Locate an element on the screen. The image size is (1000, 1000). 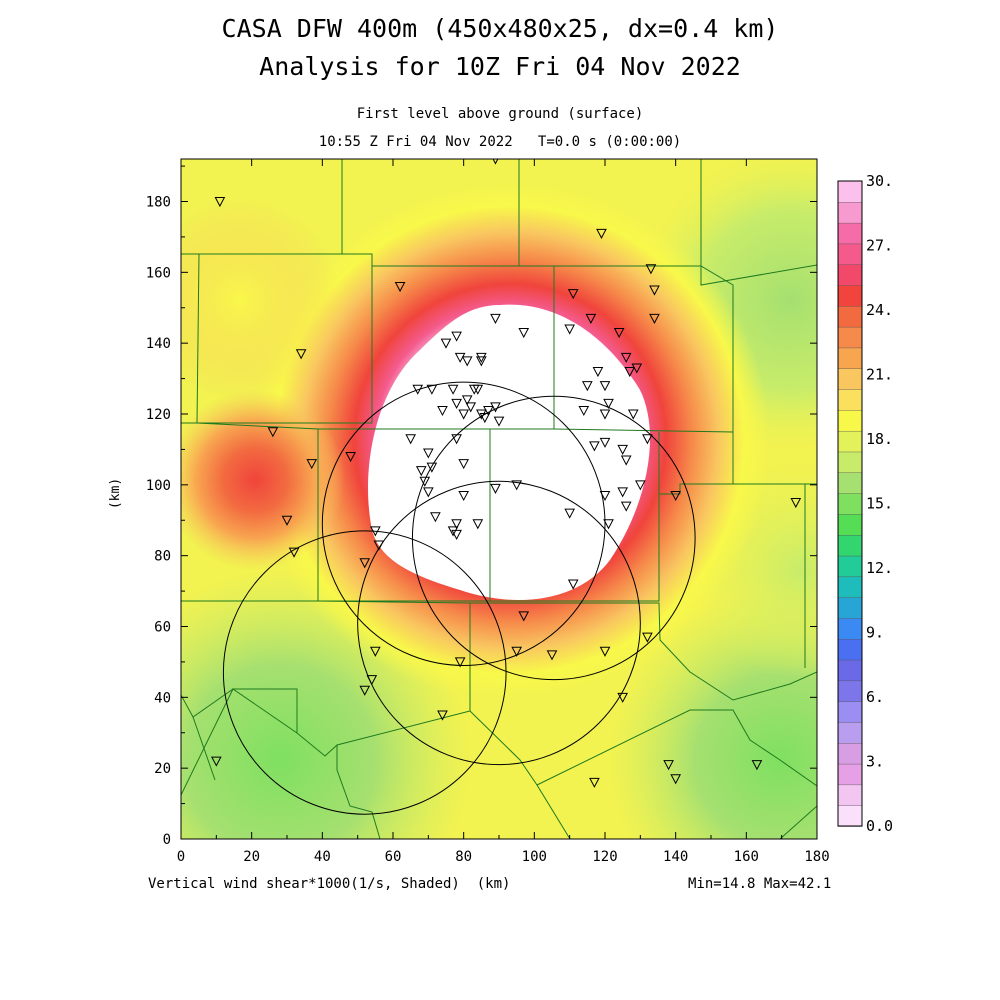
x-tick-label: 60 is located at coordinates (393, 857).